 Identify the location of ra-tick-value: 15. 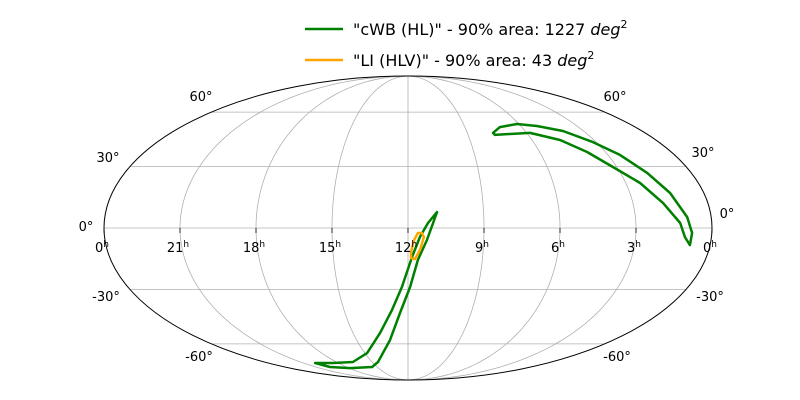
(327, 248).